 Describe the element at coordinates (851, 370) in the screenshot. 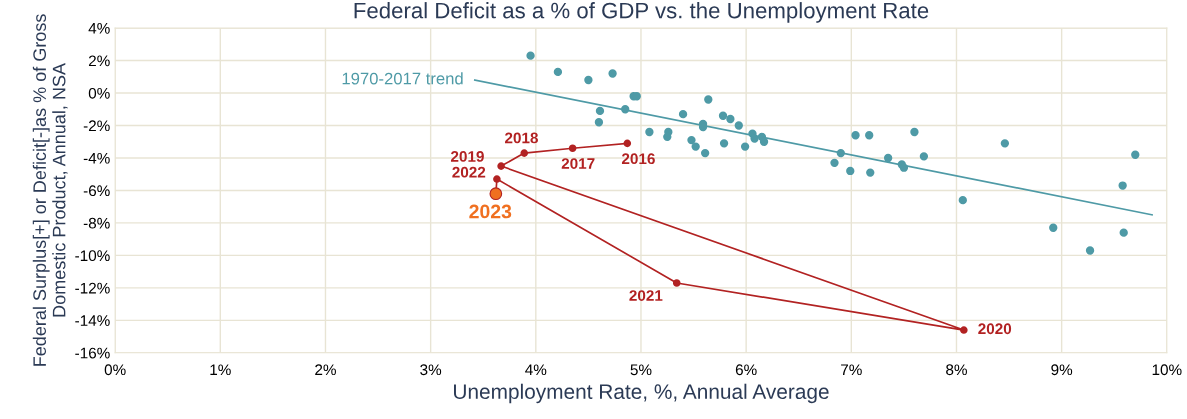

I see `x-tick-label: 7%` at that location.